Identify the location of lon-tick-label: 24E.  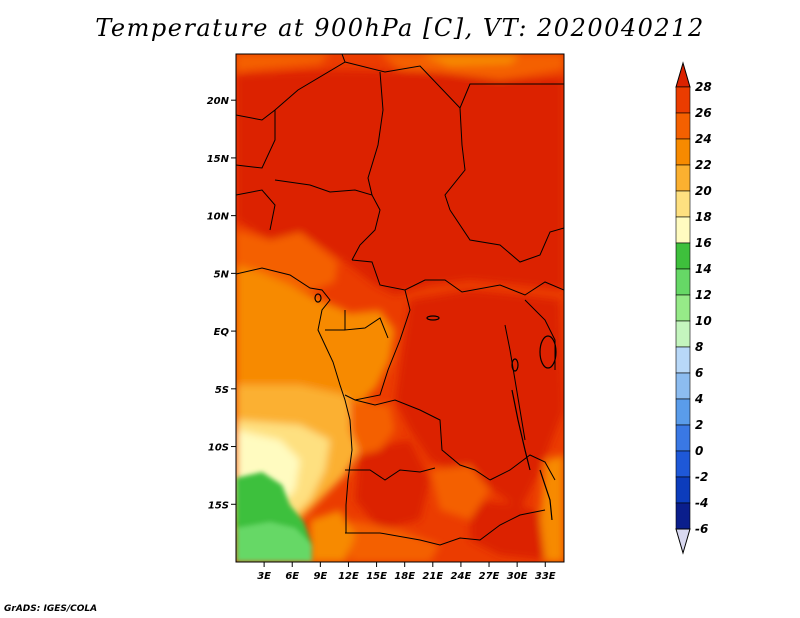
(461, 576).